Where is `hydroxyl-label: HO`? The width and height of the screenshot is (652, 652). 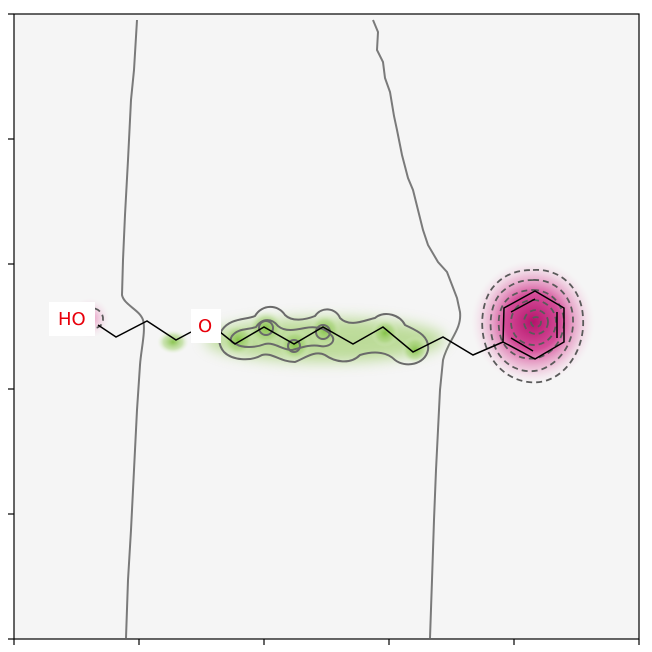 hydroxyl-label: HO is located at coordinates (72, 319).